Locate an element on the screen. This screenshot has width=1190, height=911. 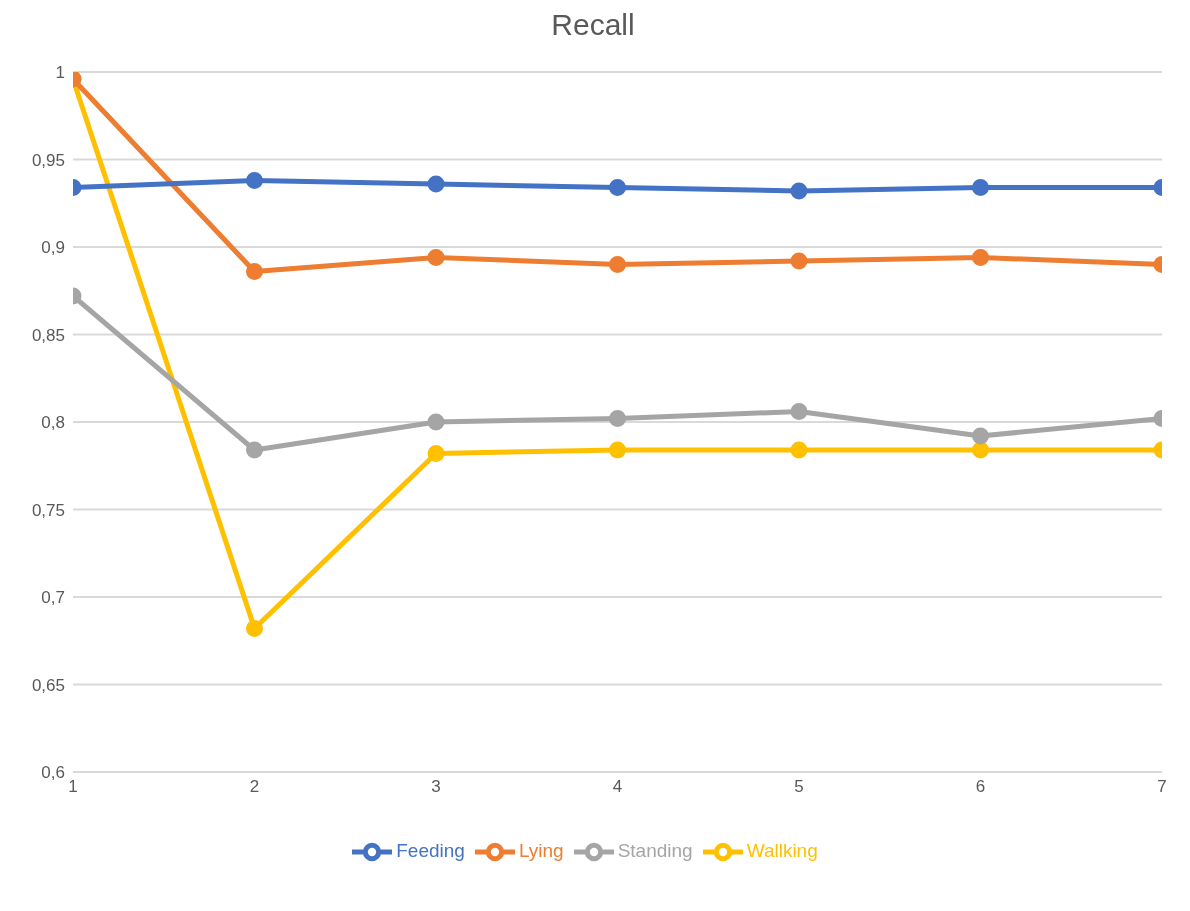
x-tick-label: 7 is located at coordinates (1162, 787).